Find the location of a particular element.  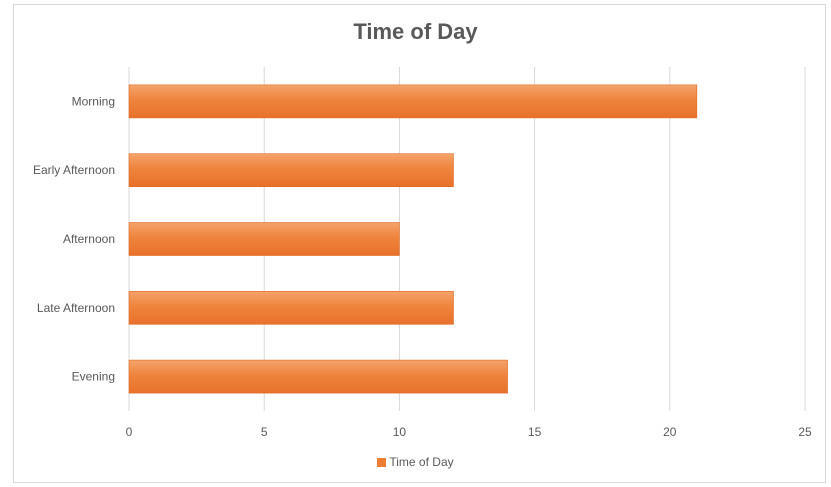

x-tick-label: 20 is located at coordinates (670, 432).